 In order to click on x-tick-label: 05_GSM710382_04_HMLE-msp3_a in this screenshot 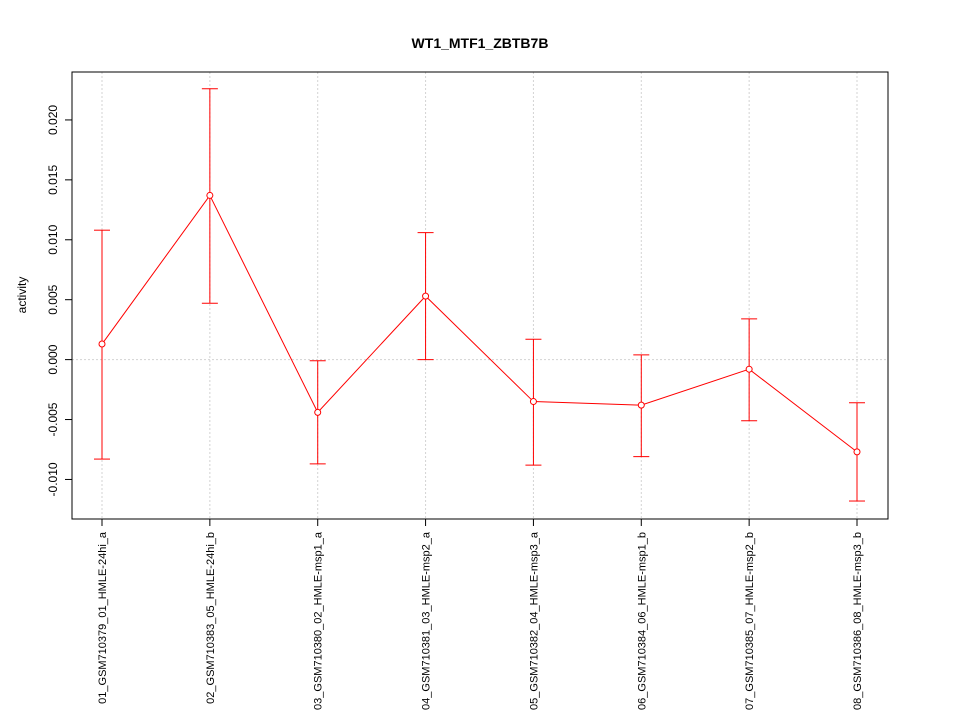, I will do `click(534, 620)`.